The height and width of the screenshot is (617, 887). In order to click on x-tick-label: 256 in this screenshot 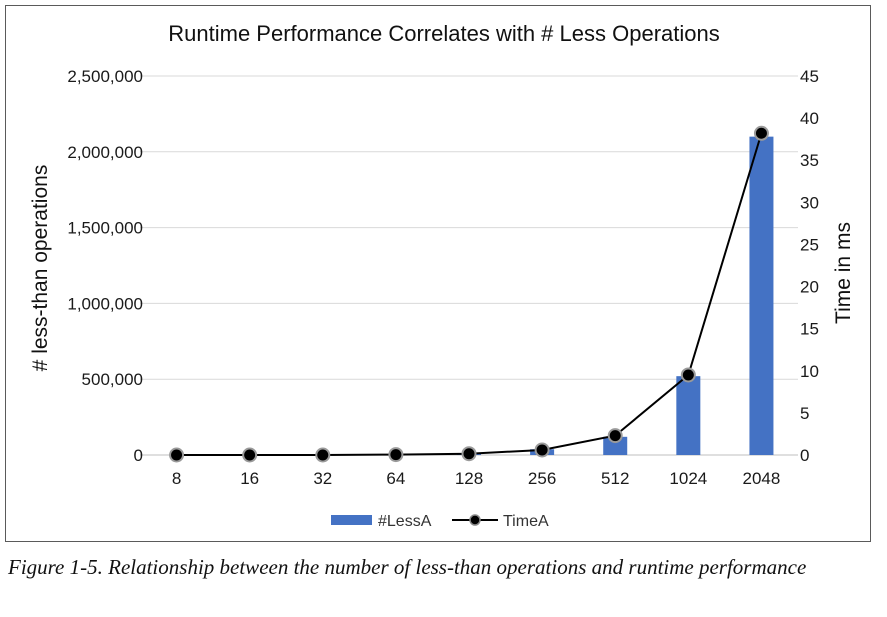, I will do `click(542, 478)`.